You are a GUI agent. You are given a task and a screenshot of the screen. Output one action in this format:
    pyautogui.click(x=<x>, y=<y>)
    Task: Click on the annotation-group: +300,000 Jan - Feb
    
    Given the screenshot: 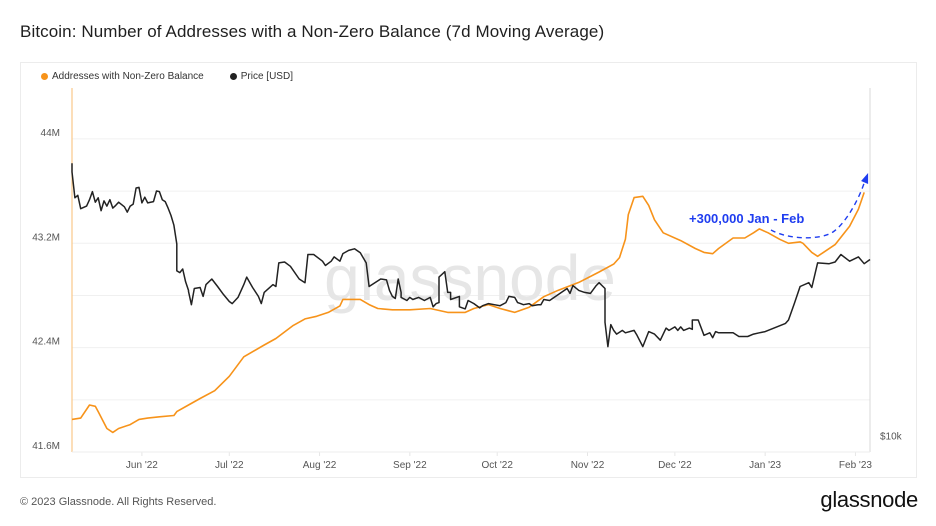 What is the action you would take?
    pyautogui.click(x=779, y=206)
    